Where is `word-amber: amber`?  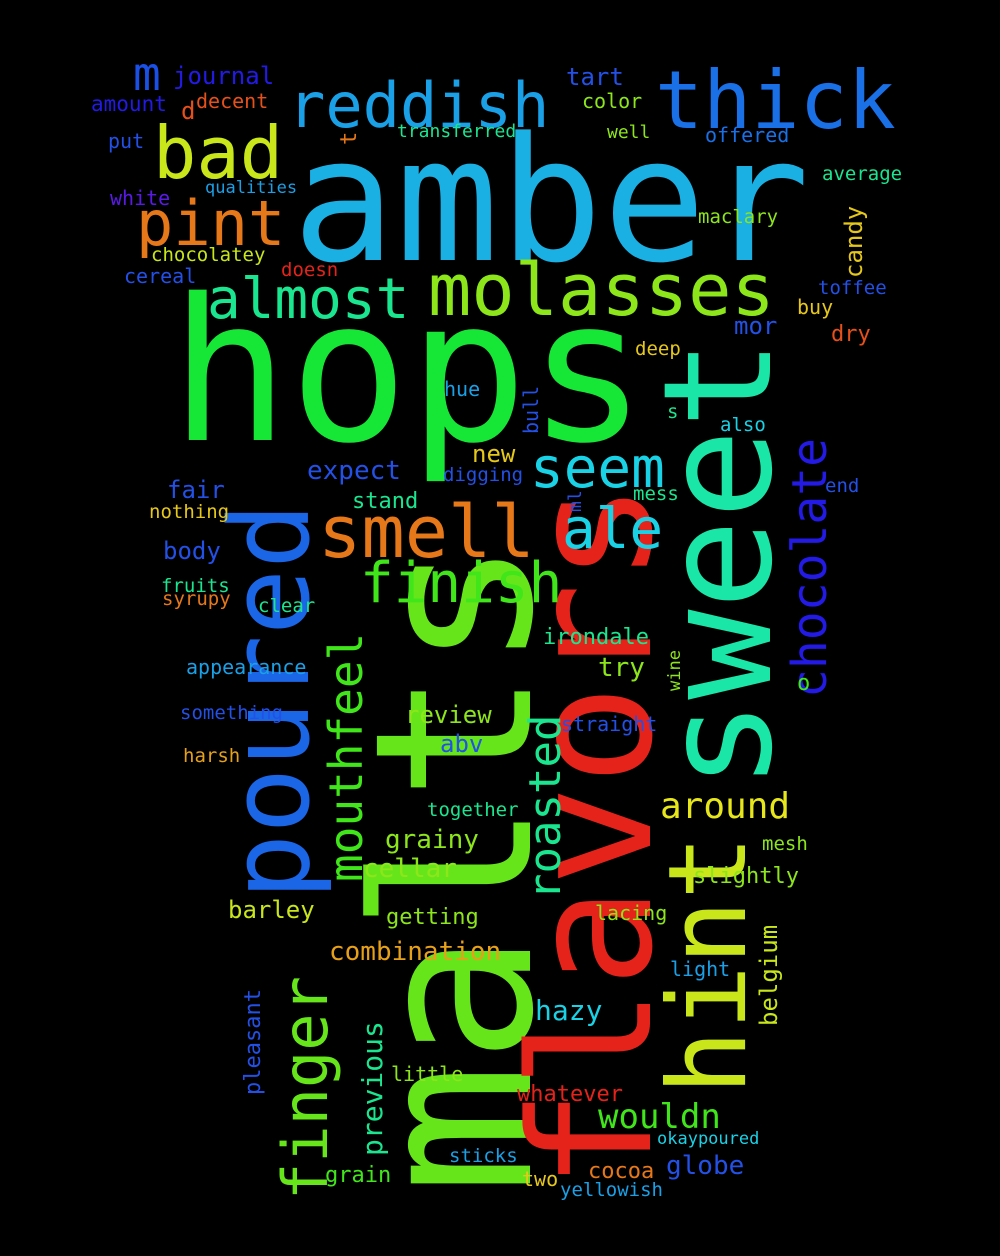 word-amber: amber is located at coordinates (551, 200).